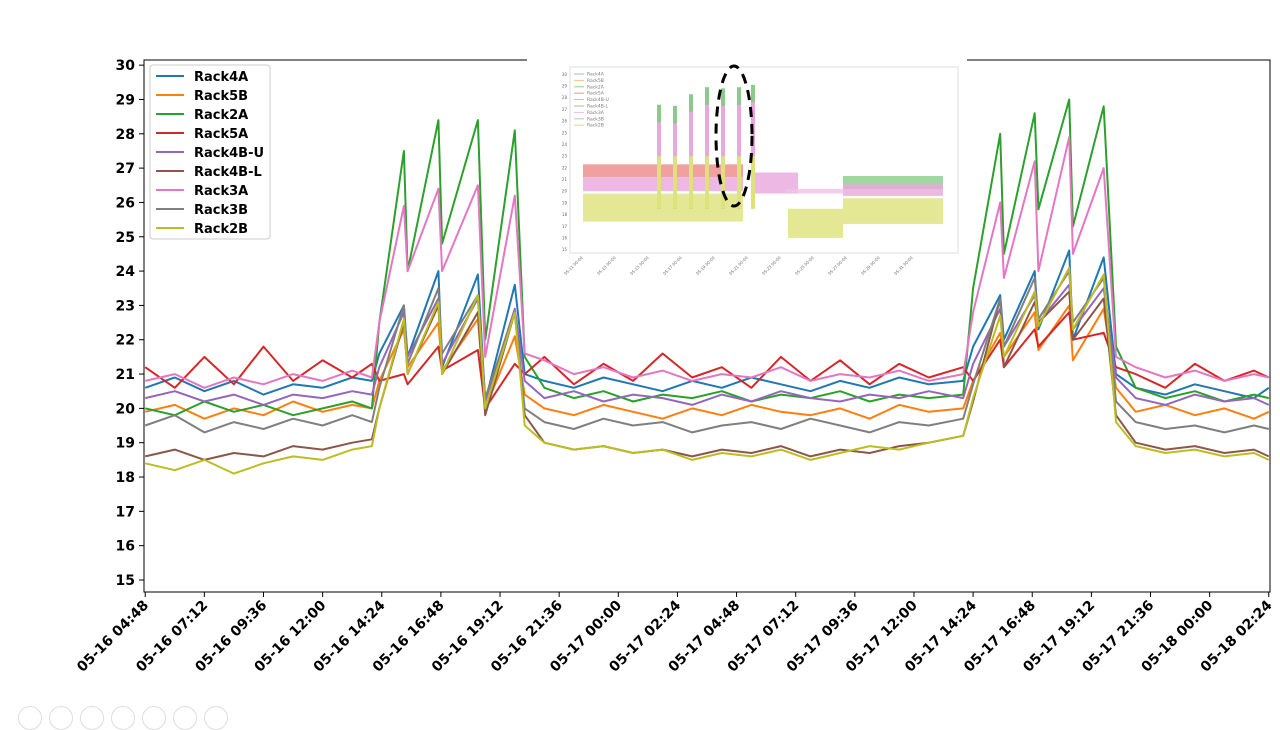 The image size is (1280, 730). I want to click on y-tick-label: 26, so click(125, 203).